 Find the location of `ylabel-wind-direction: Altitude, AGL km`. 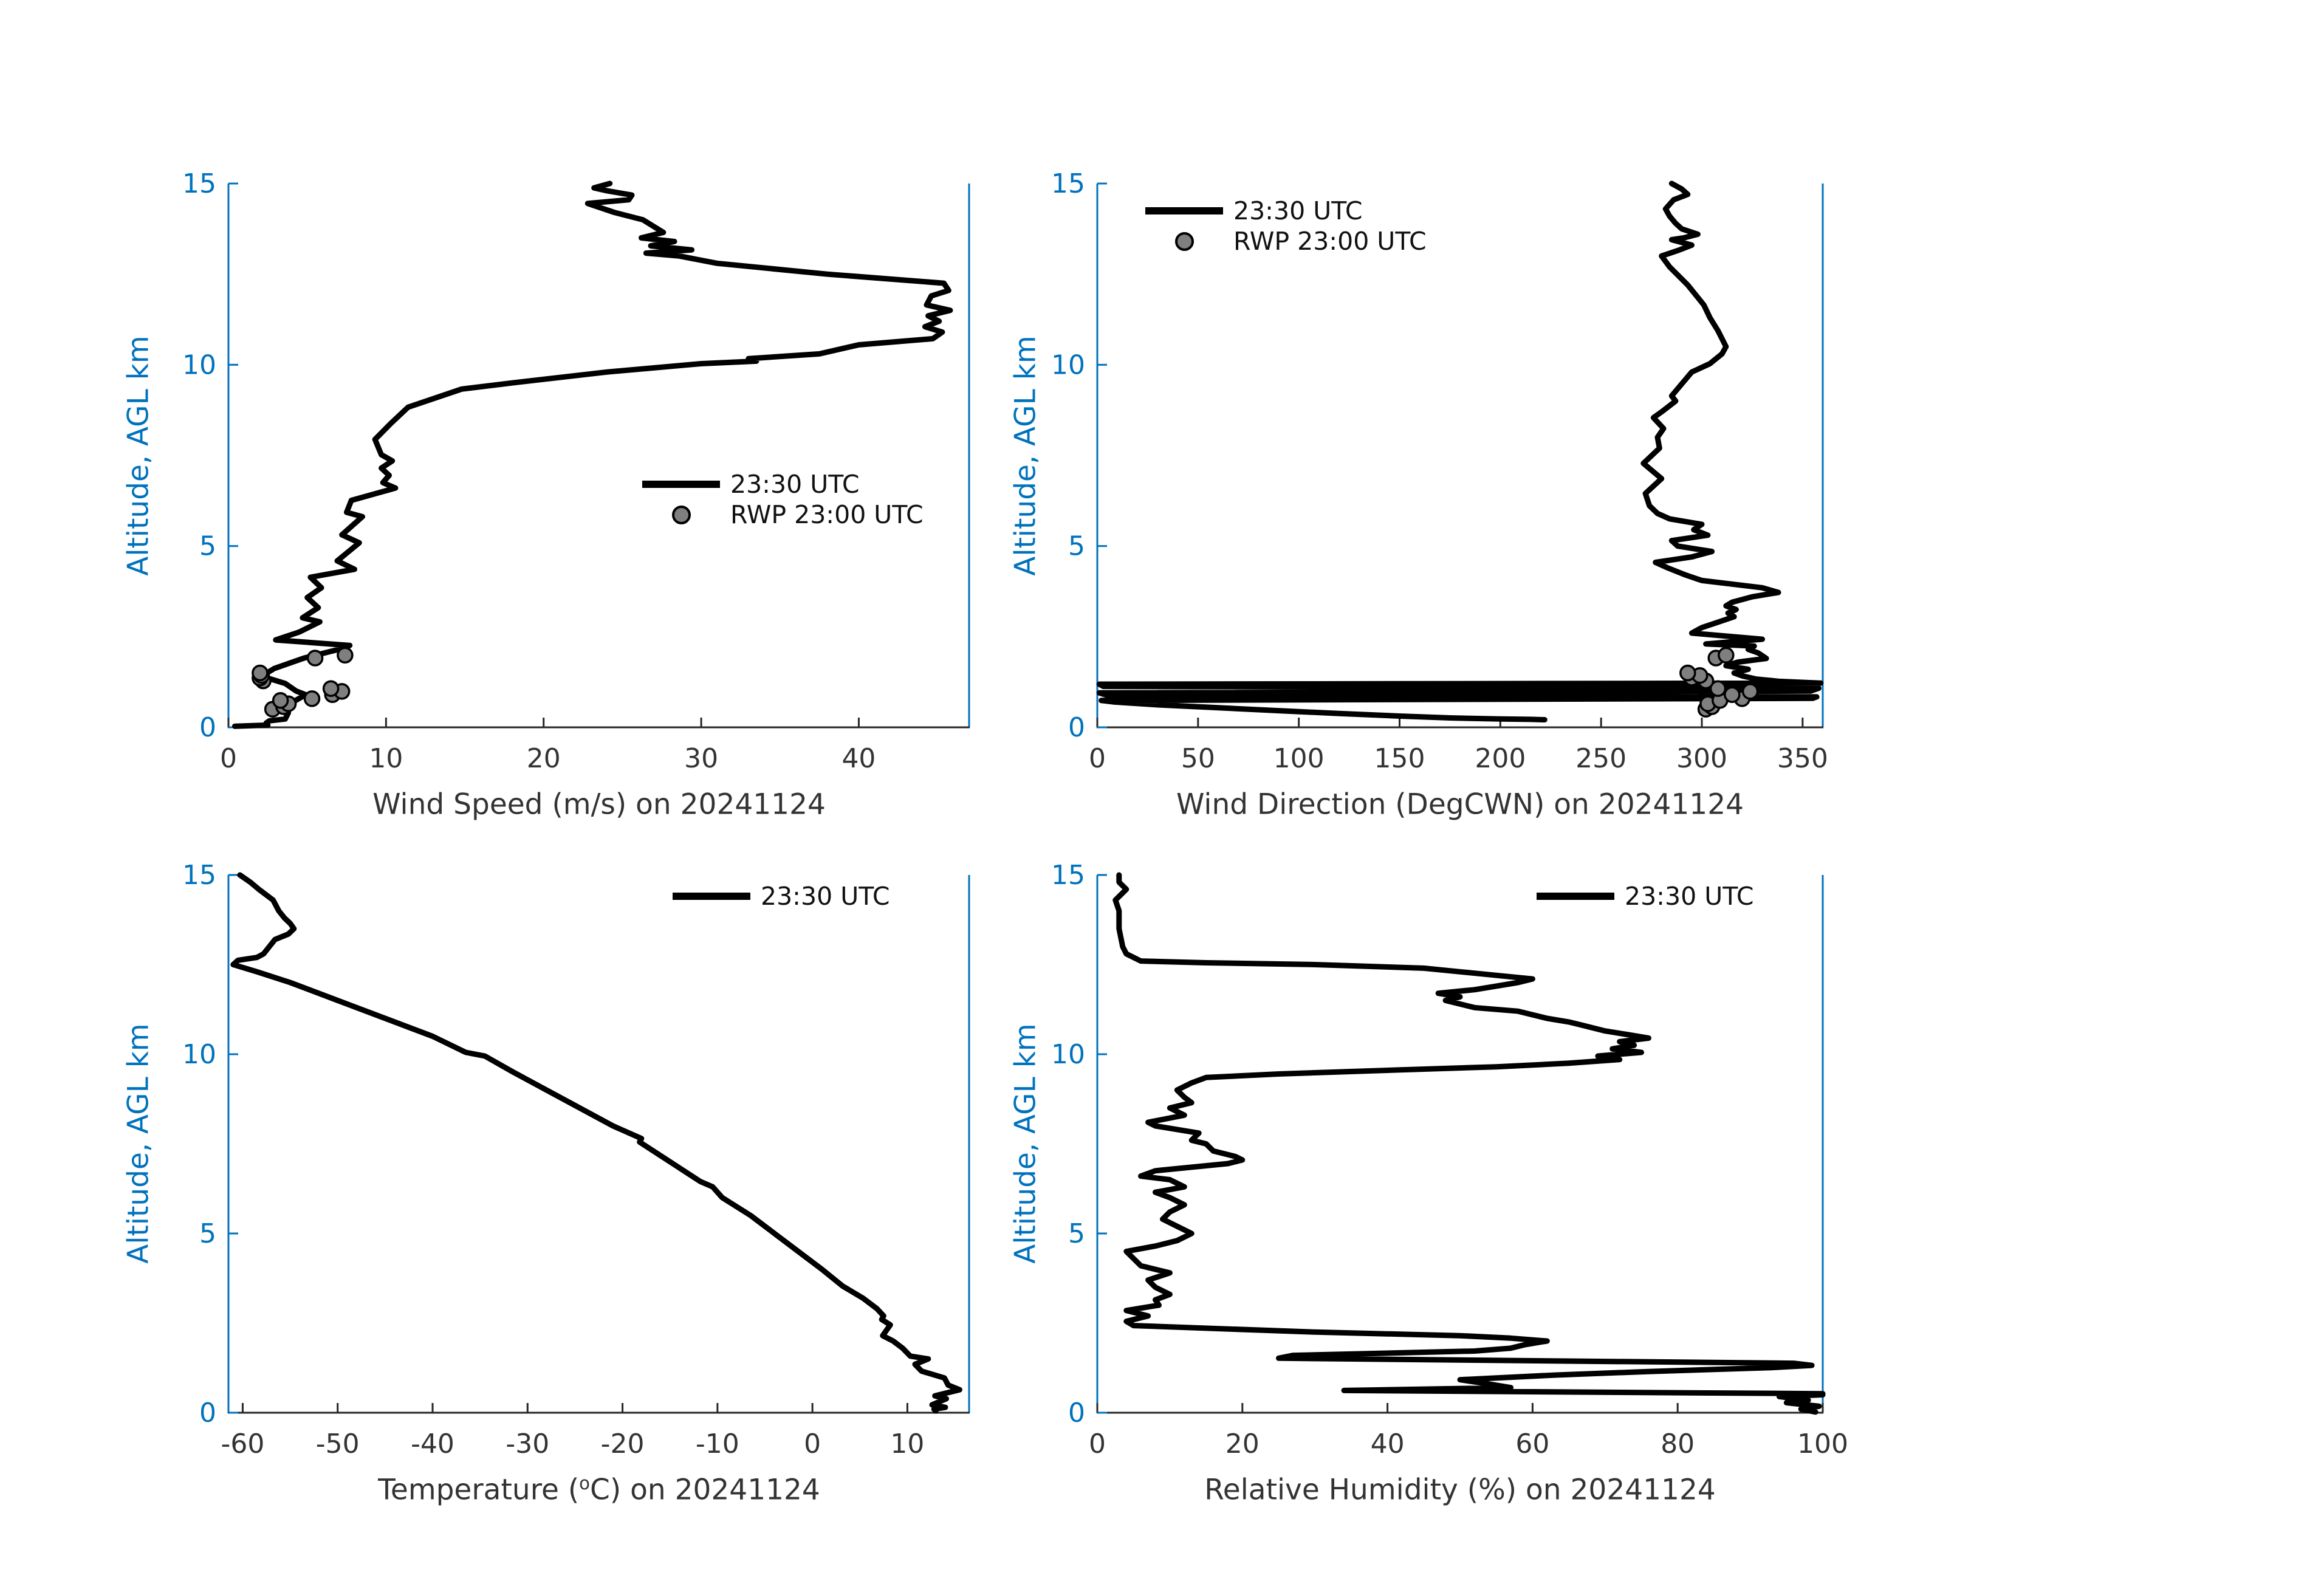

ylabel-wind-direction: Altitude, AGL km is located at coordinates (1026, 456).